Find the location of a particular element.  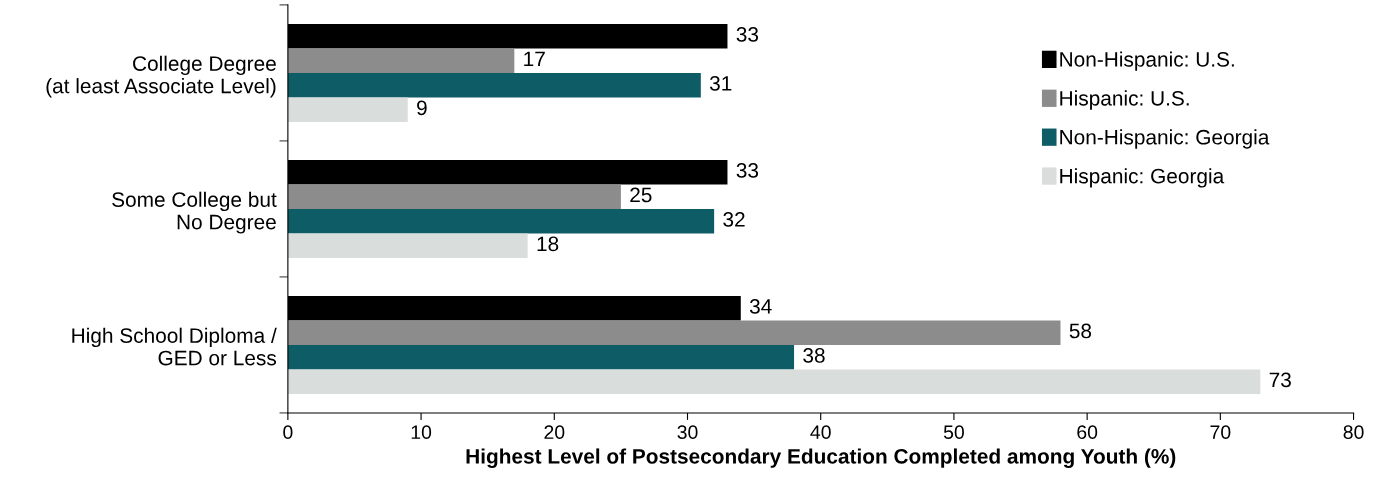

data-label: 73 is located at coordinates (1280, 380).